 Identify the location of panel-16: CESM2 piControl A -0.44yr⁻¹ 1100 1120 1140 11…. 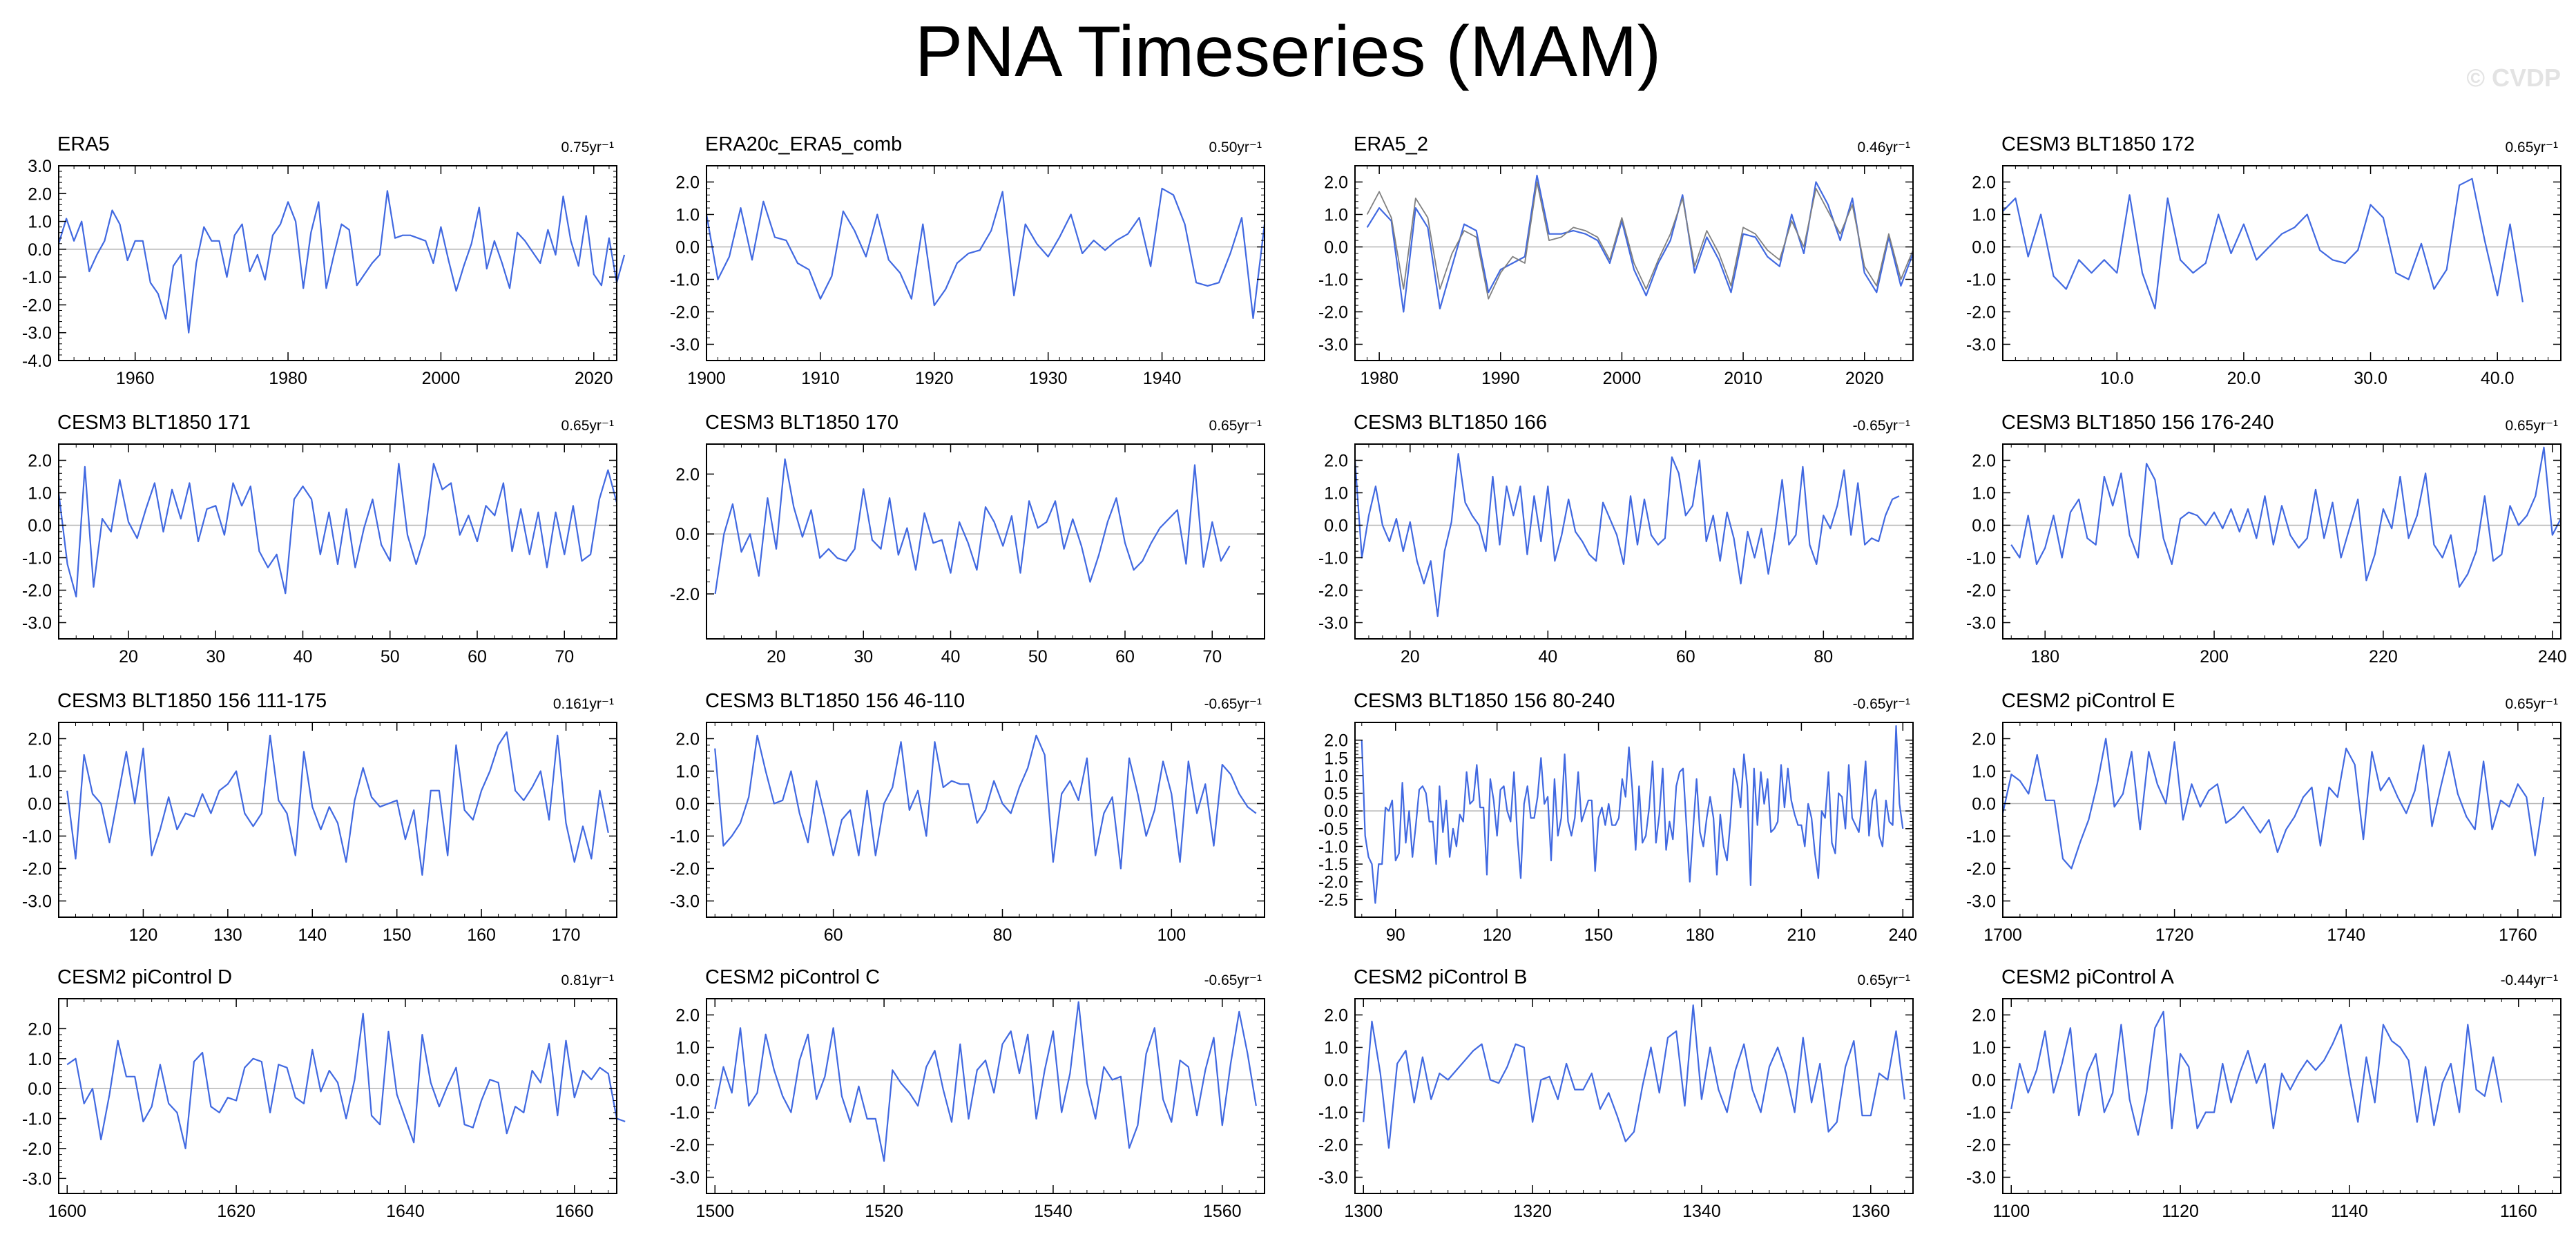
(2263, 1093).